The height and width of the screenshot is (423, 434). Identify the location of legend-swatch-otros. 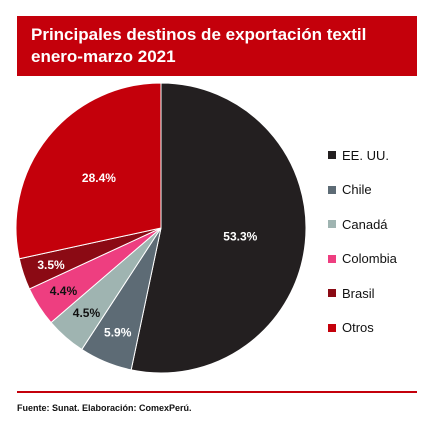
(332, 327).